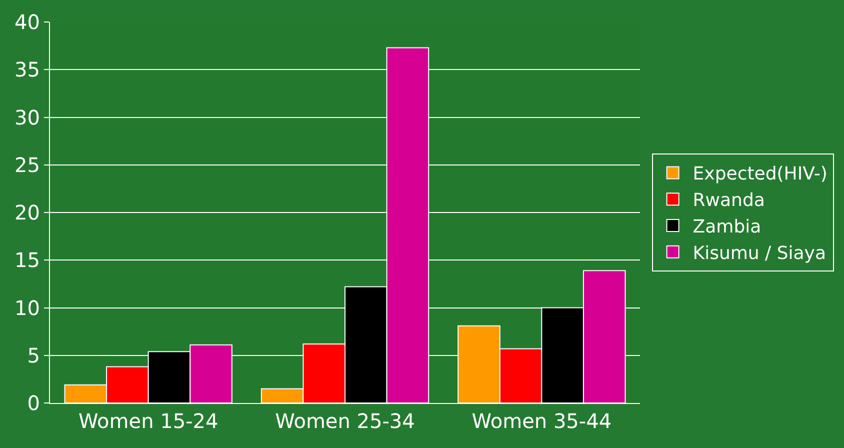 The width and height of the screenshot is (844, 448). Describe the element at coordinates (27, 308) in the screenshot. I see `y-tick-label: 10` at that location.